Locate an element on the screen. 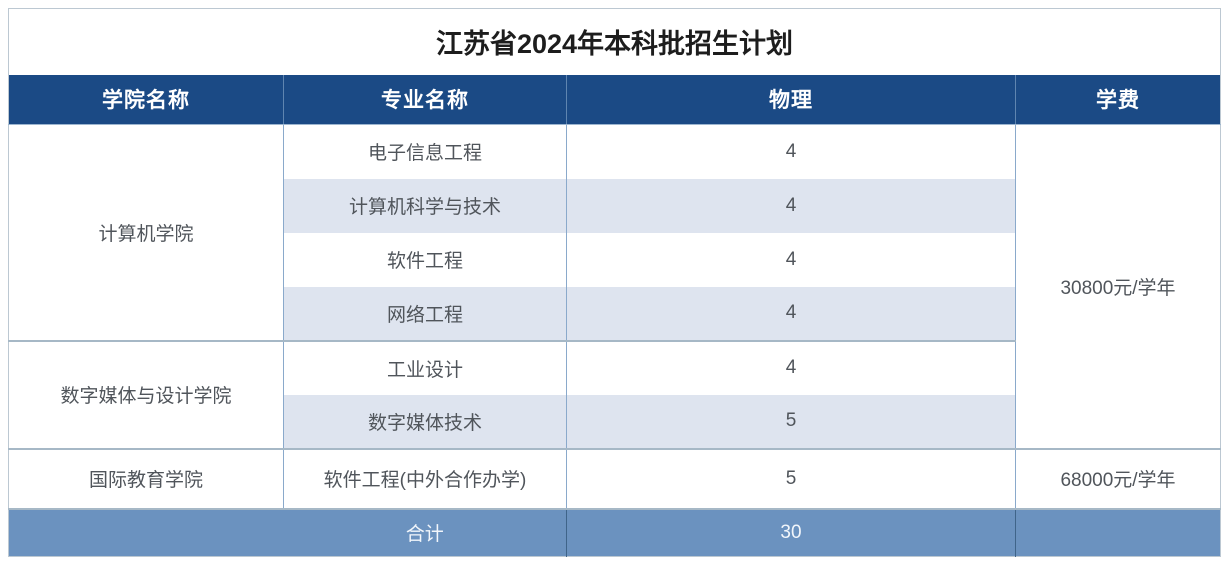 This screenshot has width=1228, height=571. table-row: 软件工程 4 is located at coordinates (615, 259).